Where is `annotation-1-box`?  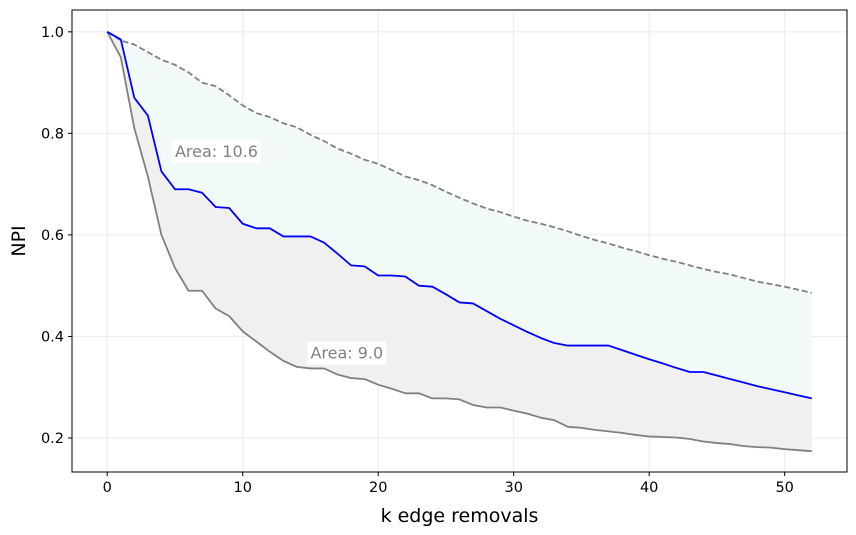
annotation-1-box is located at coordinates (347, 353).